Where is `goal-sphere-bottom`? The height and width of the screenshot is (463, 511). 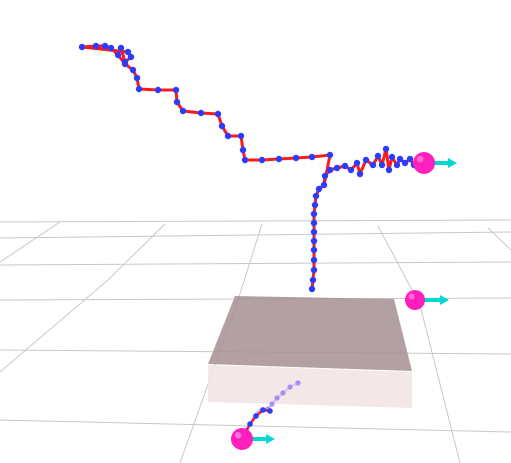 goal-sphere-bottom is located at coordinates (253, 439).